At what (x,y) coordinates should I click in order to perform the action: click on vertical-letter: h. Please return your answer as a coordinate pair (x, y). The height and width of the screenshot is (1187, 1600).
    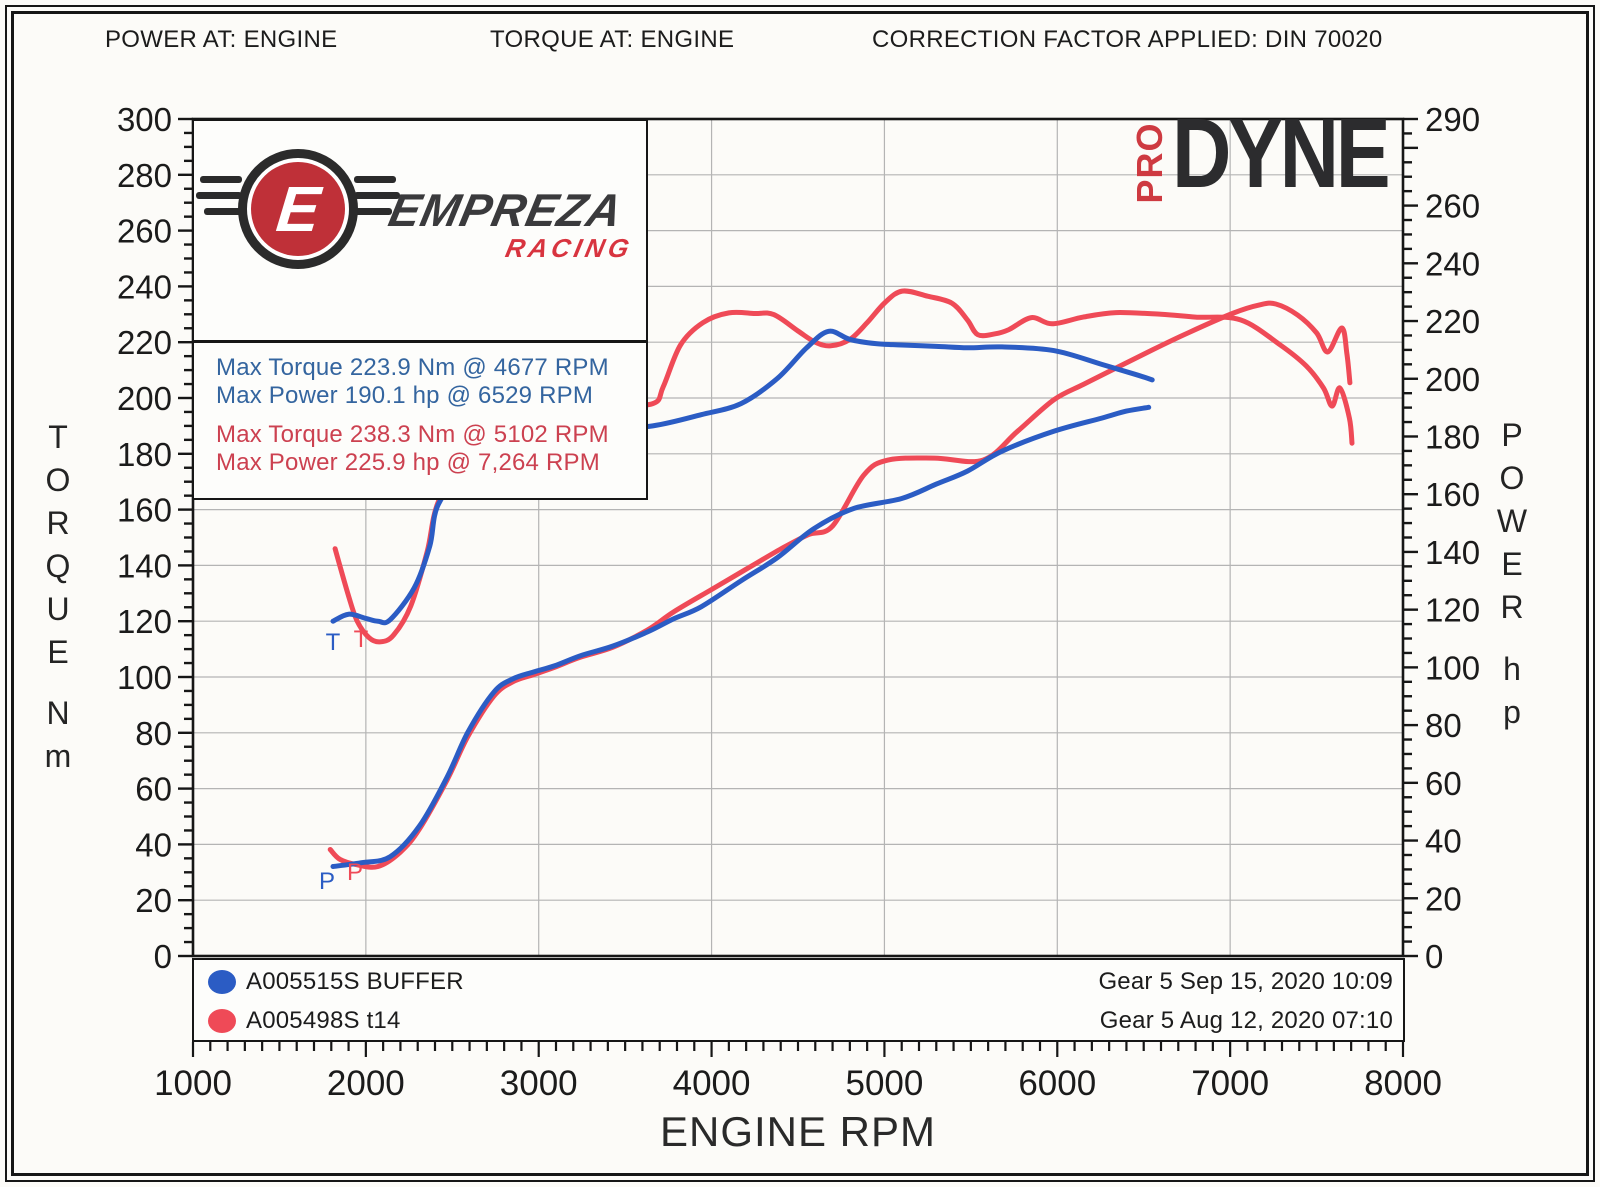
    Looking at the image, I should click on (1512, 669).